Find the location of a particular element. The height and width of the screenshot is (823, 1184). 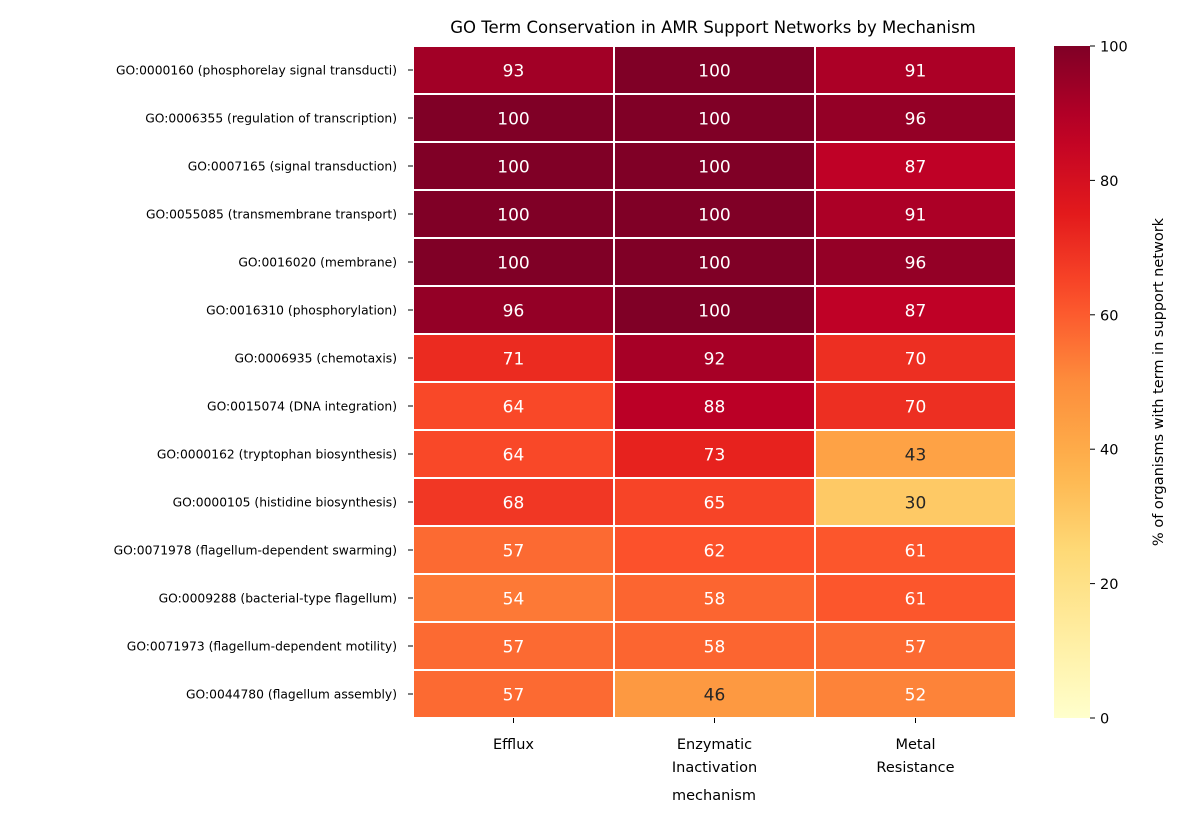

cell-value: 46 is located at coordinates (715, 696).